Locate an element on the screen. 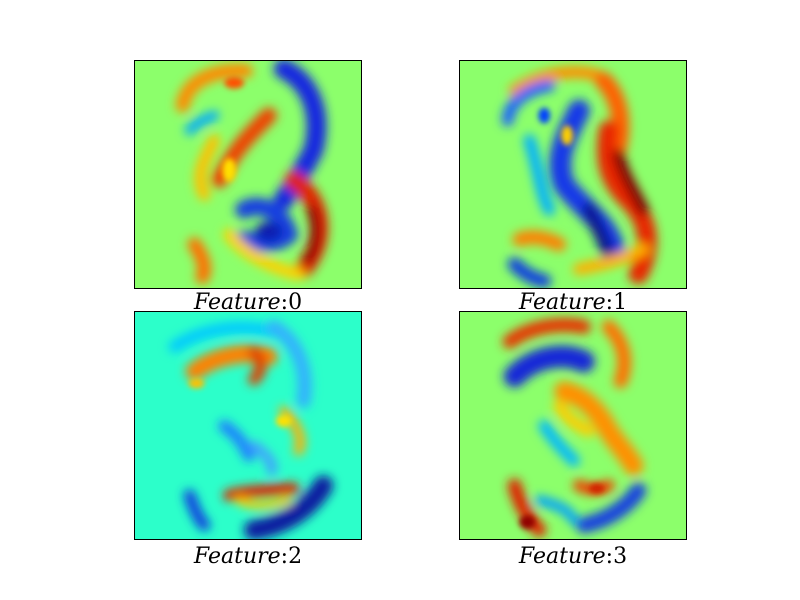 The image size is (800, 600). feature-map-1-title: Feature:1 is located at coordinates (573, 303).